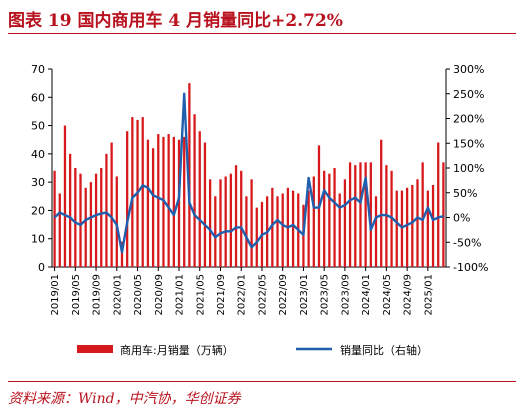 The width and height of the screenshot is (524, 417). What do you see at coordinates (262, 381) in the screenshot?
I see `source-divider` at bounding box center [262, 381].